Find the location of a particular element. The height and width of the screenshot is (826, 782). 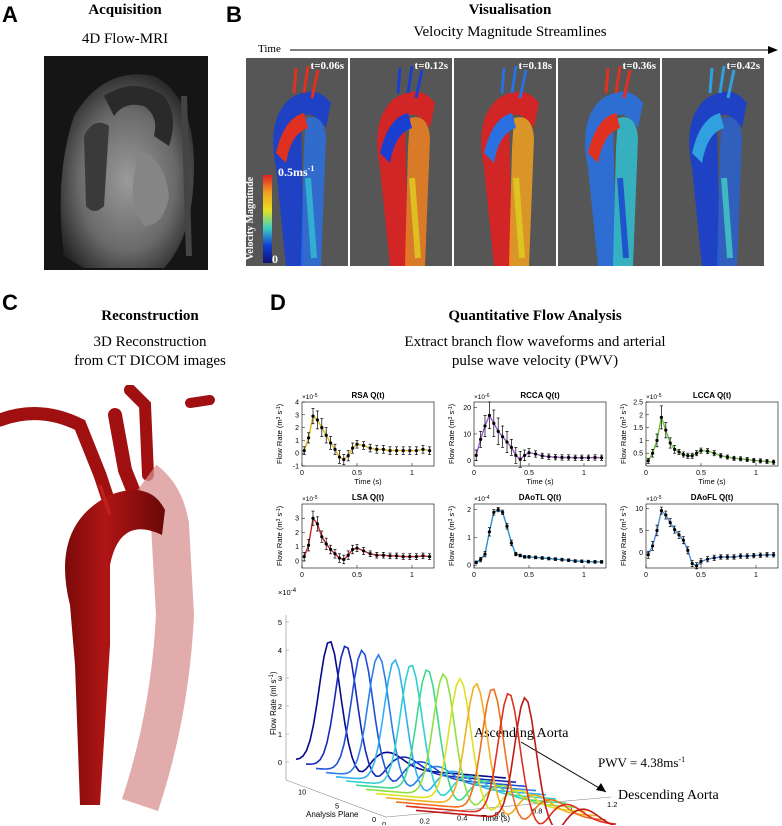

chart-title: RCCA Q(t) is located at coordinates (540, 395).